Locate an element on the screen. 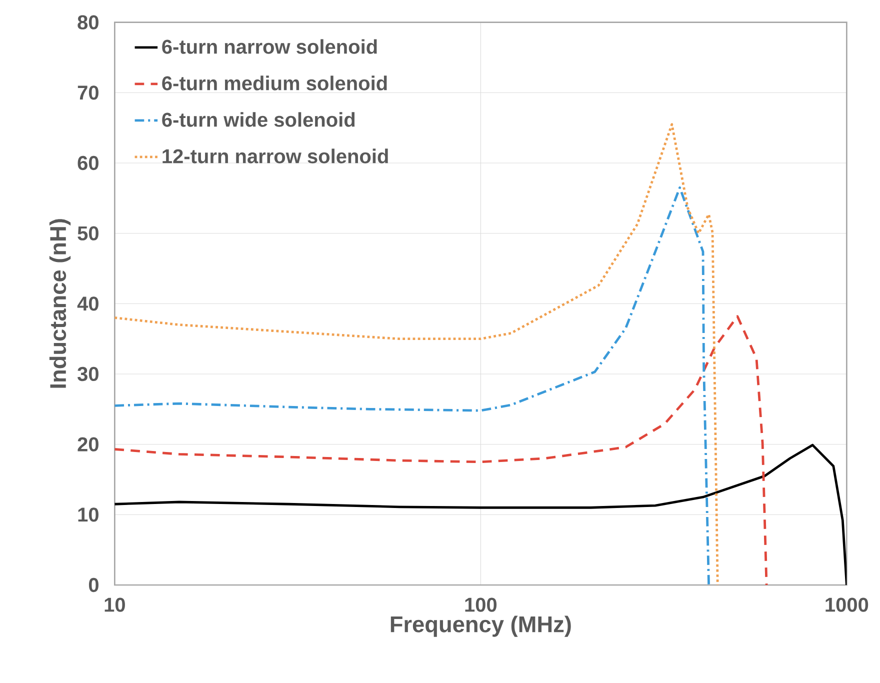 This screenshot has height=683, width=880. y-tick-label: 30 is located at coordinates (88, 374).